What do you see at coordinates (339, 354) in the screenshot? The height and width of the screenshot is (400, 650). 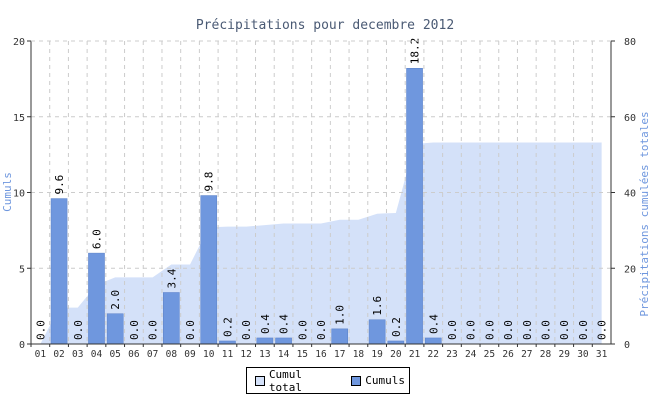 I see `x-tick-label-17: 17` at bounding box center [339, 354].